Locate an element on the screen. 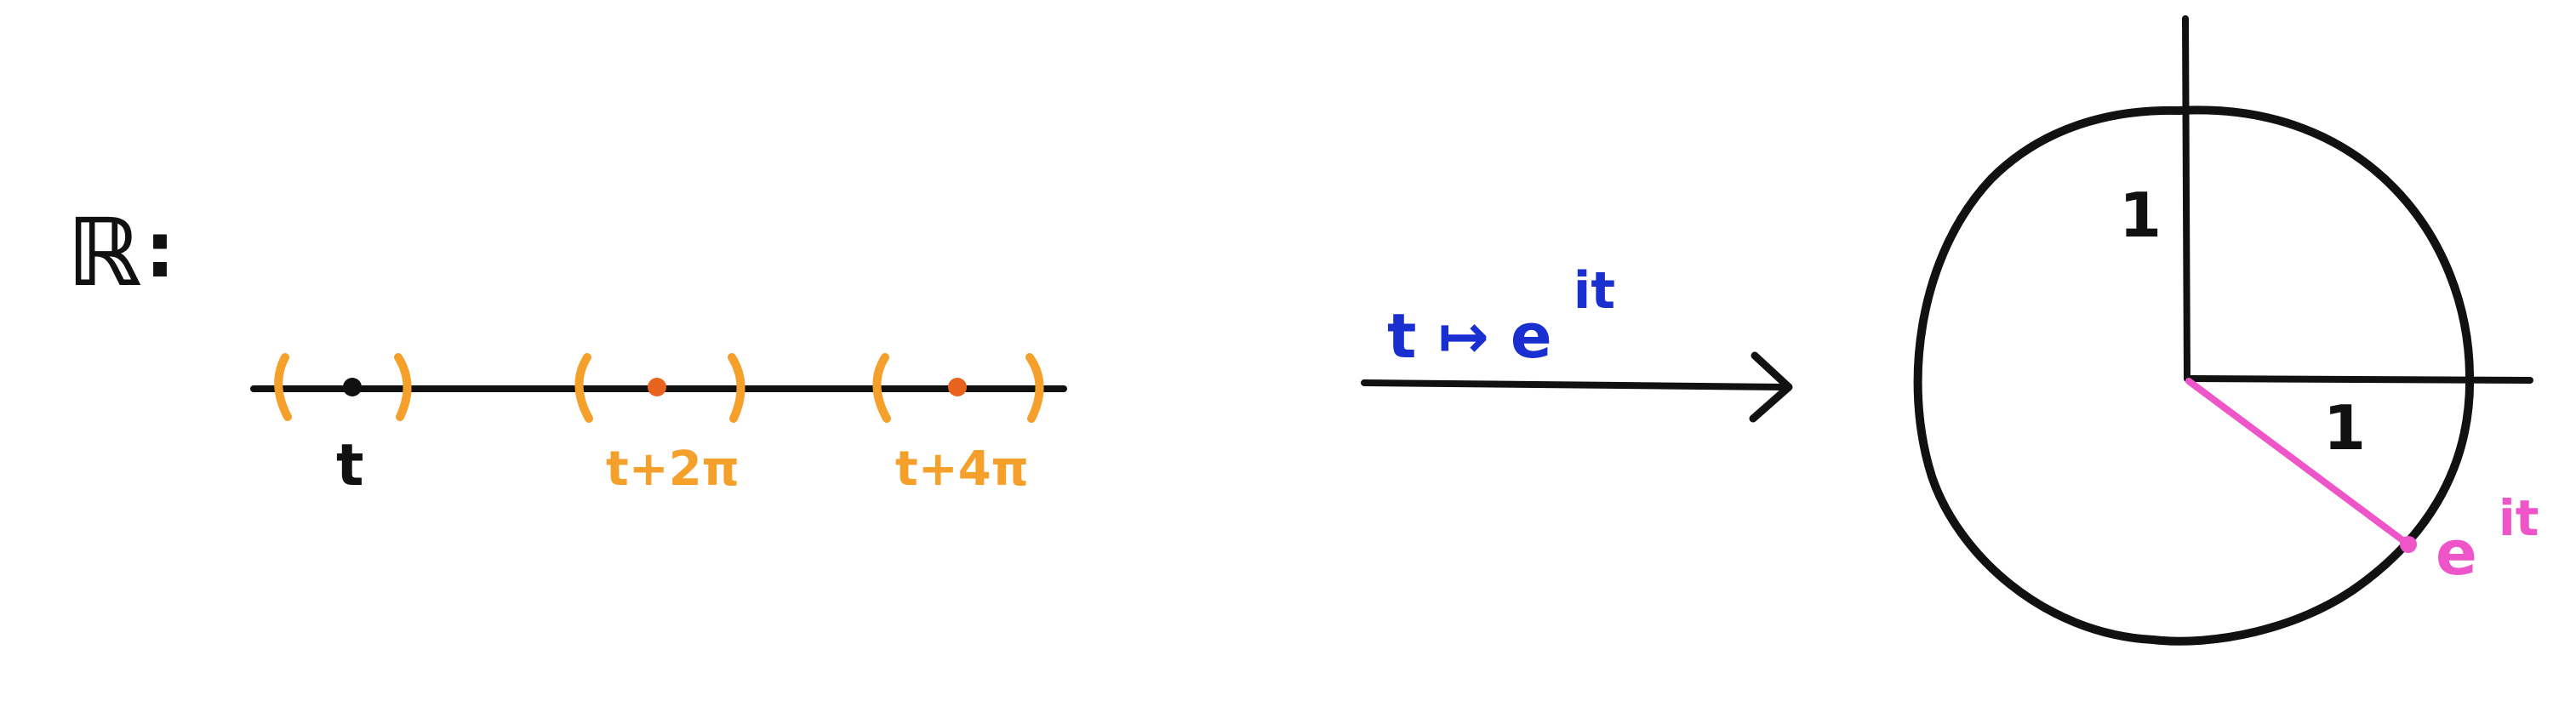  interval-t-left-paren is located at coordinates (283, 387).